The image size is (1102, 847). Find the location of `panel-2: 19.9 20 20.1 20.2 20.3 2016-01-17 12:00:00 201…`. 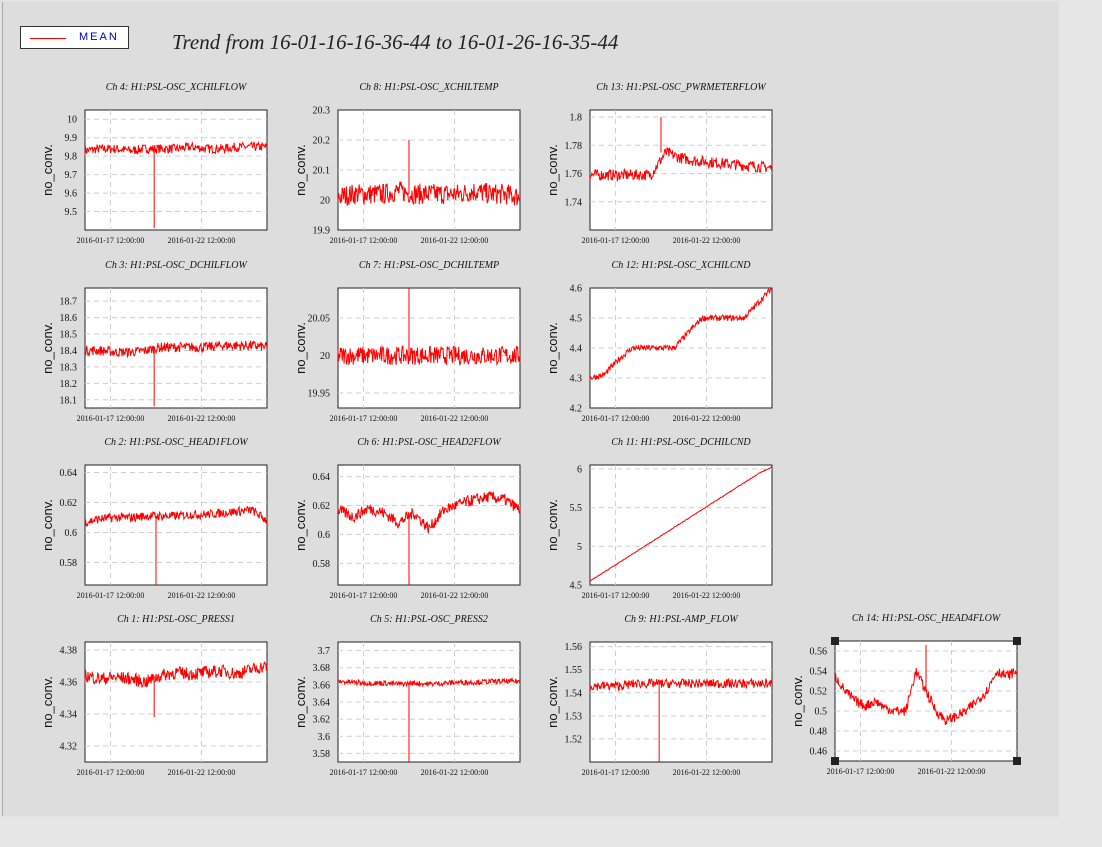

panel-2: 19.9 20 20.1 20.2 20.3 2016-01-17 12:00:00 201… is located at coordinates (407, 163).